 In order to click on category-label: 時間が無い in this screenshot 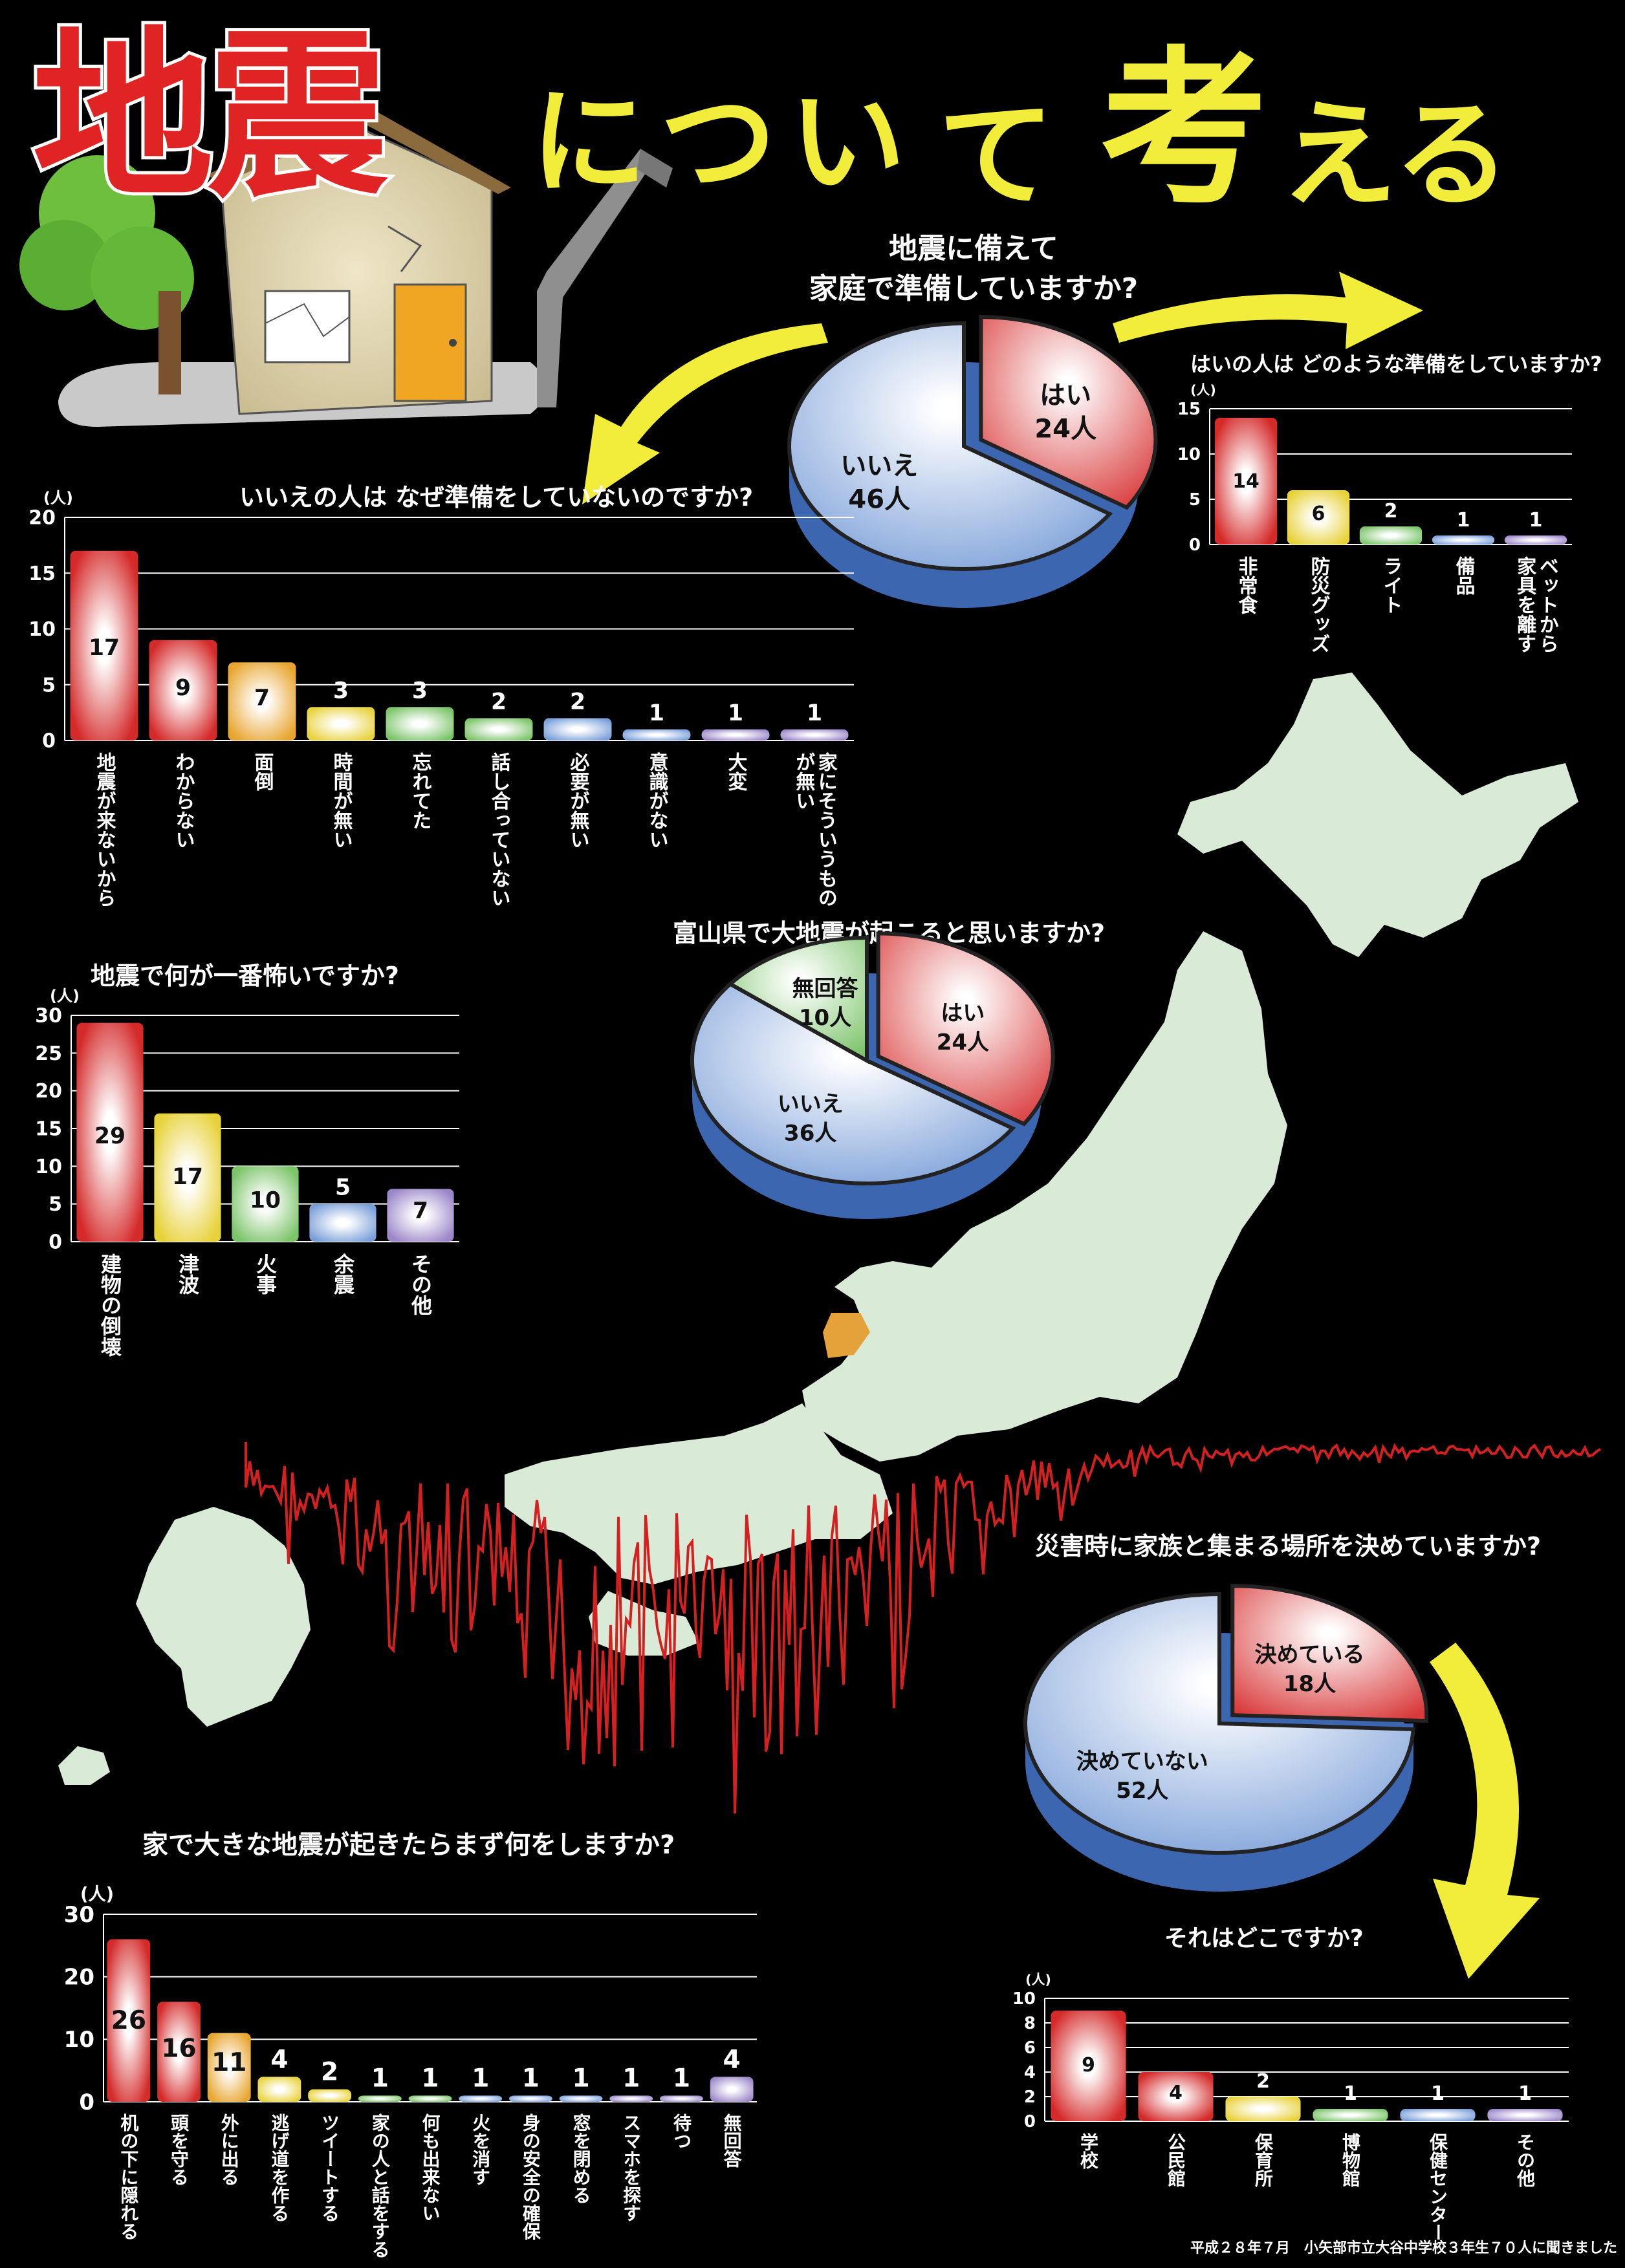, I will do `click(342, 800)`.